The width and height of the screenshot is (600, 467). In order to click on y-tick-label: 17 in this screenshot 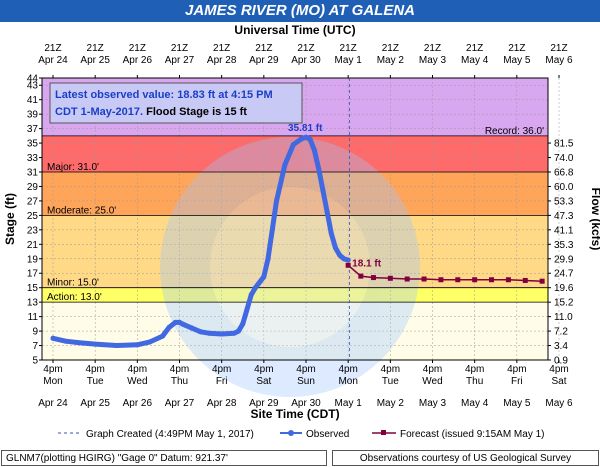, I will do `click(33, 274)`.